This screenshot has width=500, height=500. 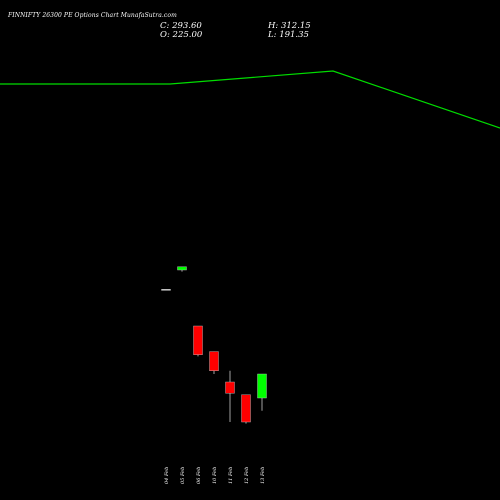 I want to click on x-tick-label: 12 Feb, so click(x=247, y=475).